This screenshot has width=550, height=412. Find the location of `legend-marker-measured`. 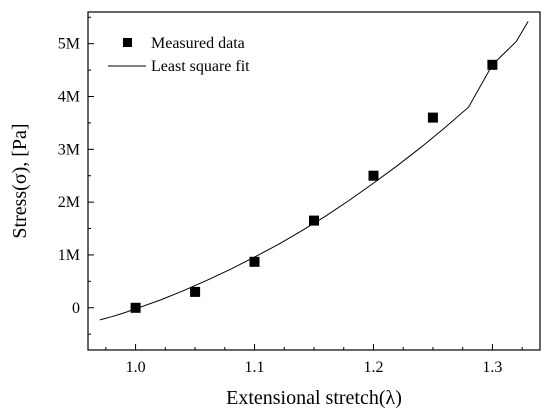

legend-marker-measured is located at coordinates (127, 42).